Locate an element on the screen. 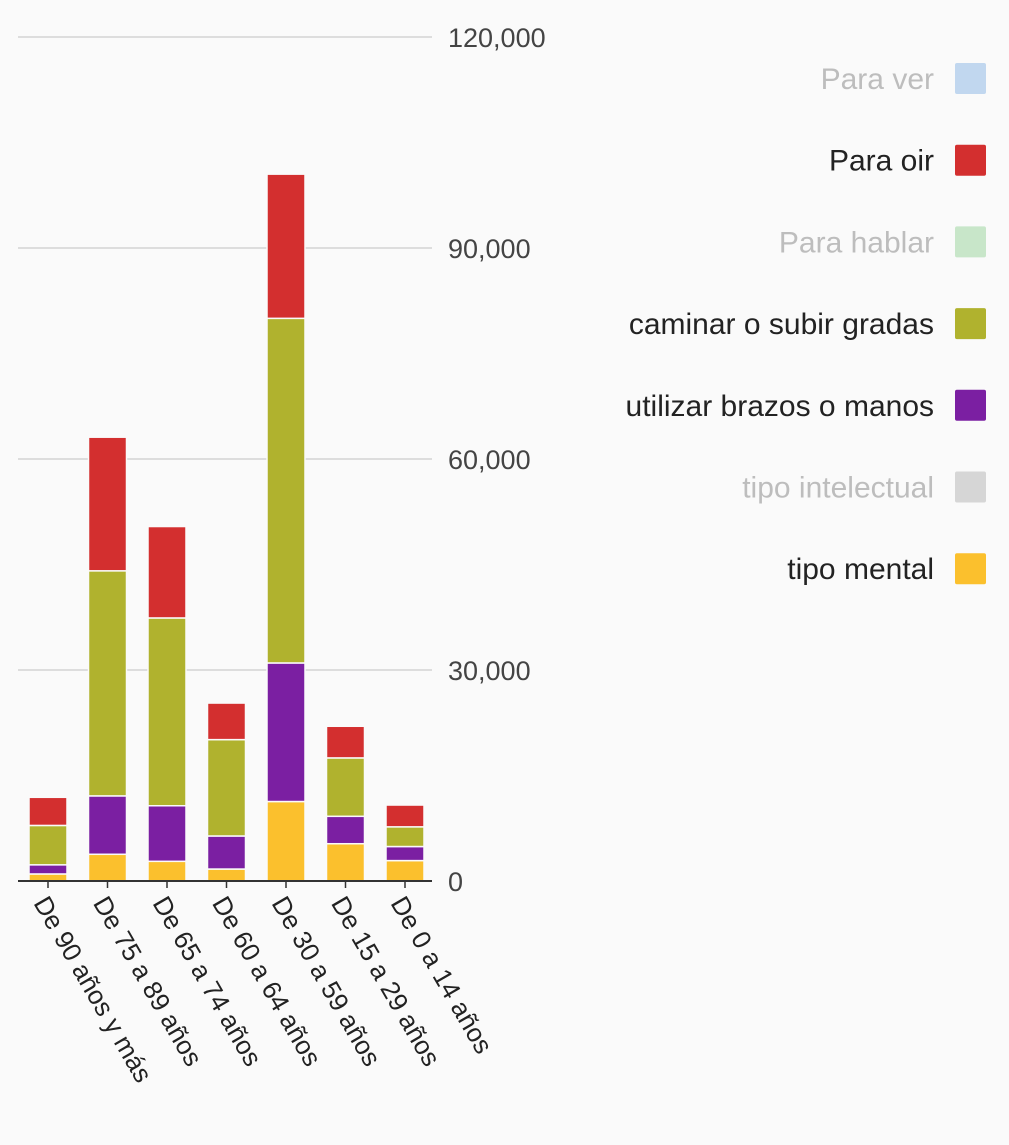 This screenshot has height=1145, width=1009. y-tick-label: 120,000 is located at coordinates (497, 38).